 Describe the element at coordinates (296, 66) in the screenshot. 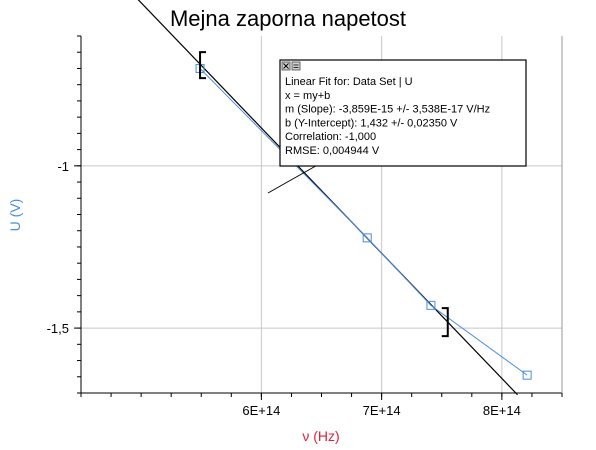

I see `options-icon` at that location.